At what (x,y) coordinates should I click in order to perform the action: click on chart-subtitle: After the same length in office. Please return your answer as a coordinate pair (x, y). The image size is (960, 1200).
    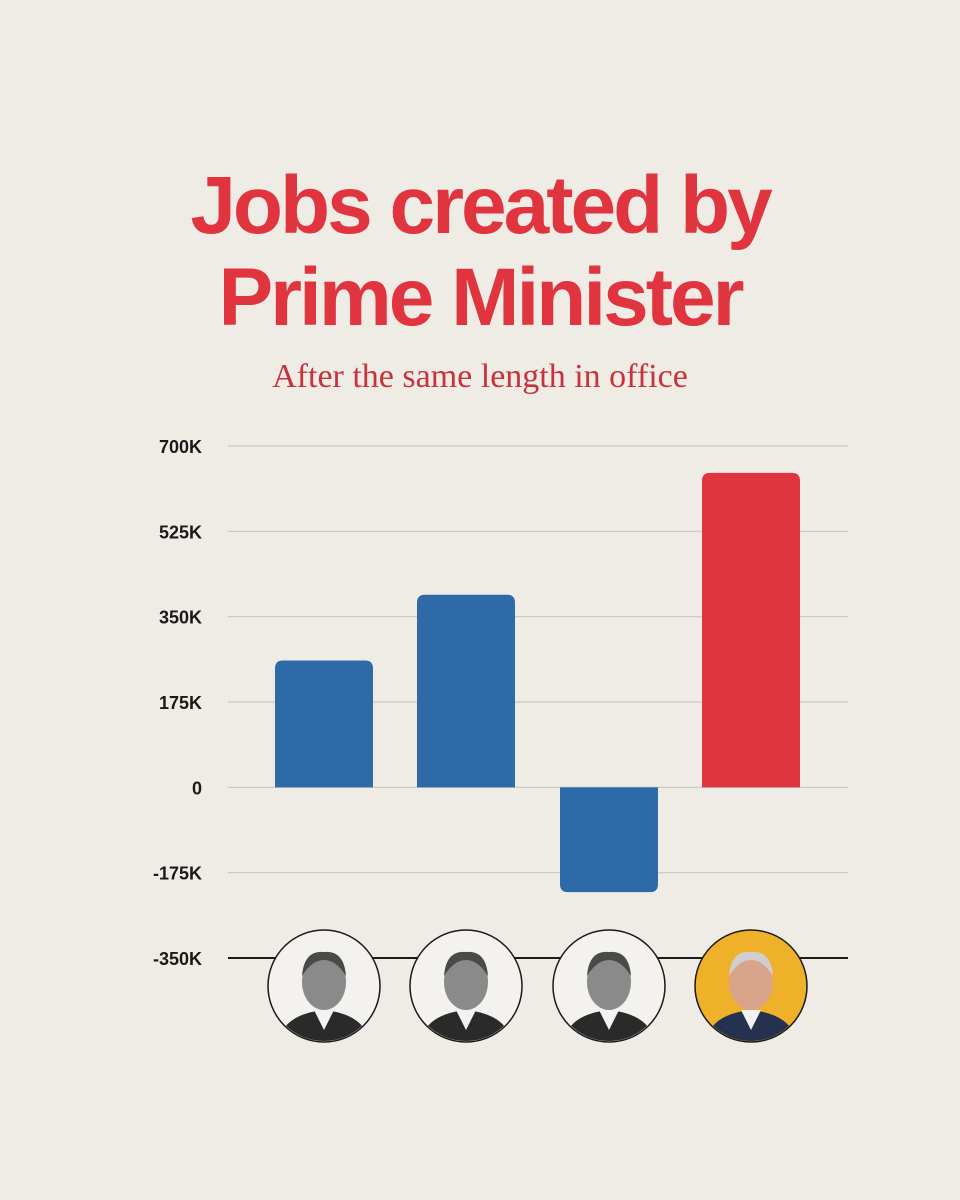
    Looking at the image, I should click on (480, 376).